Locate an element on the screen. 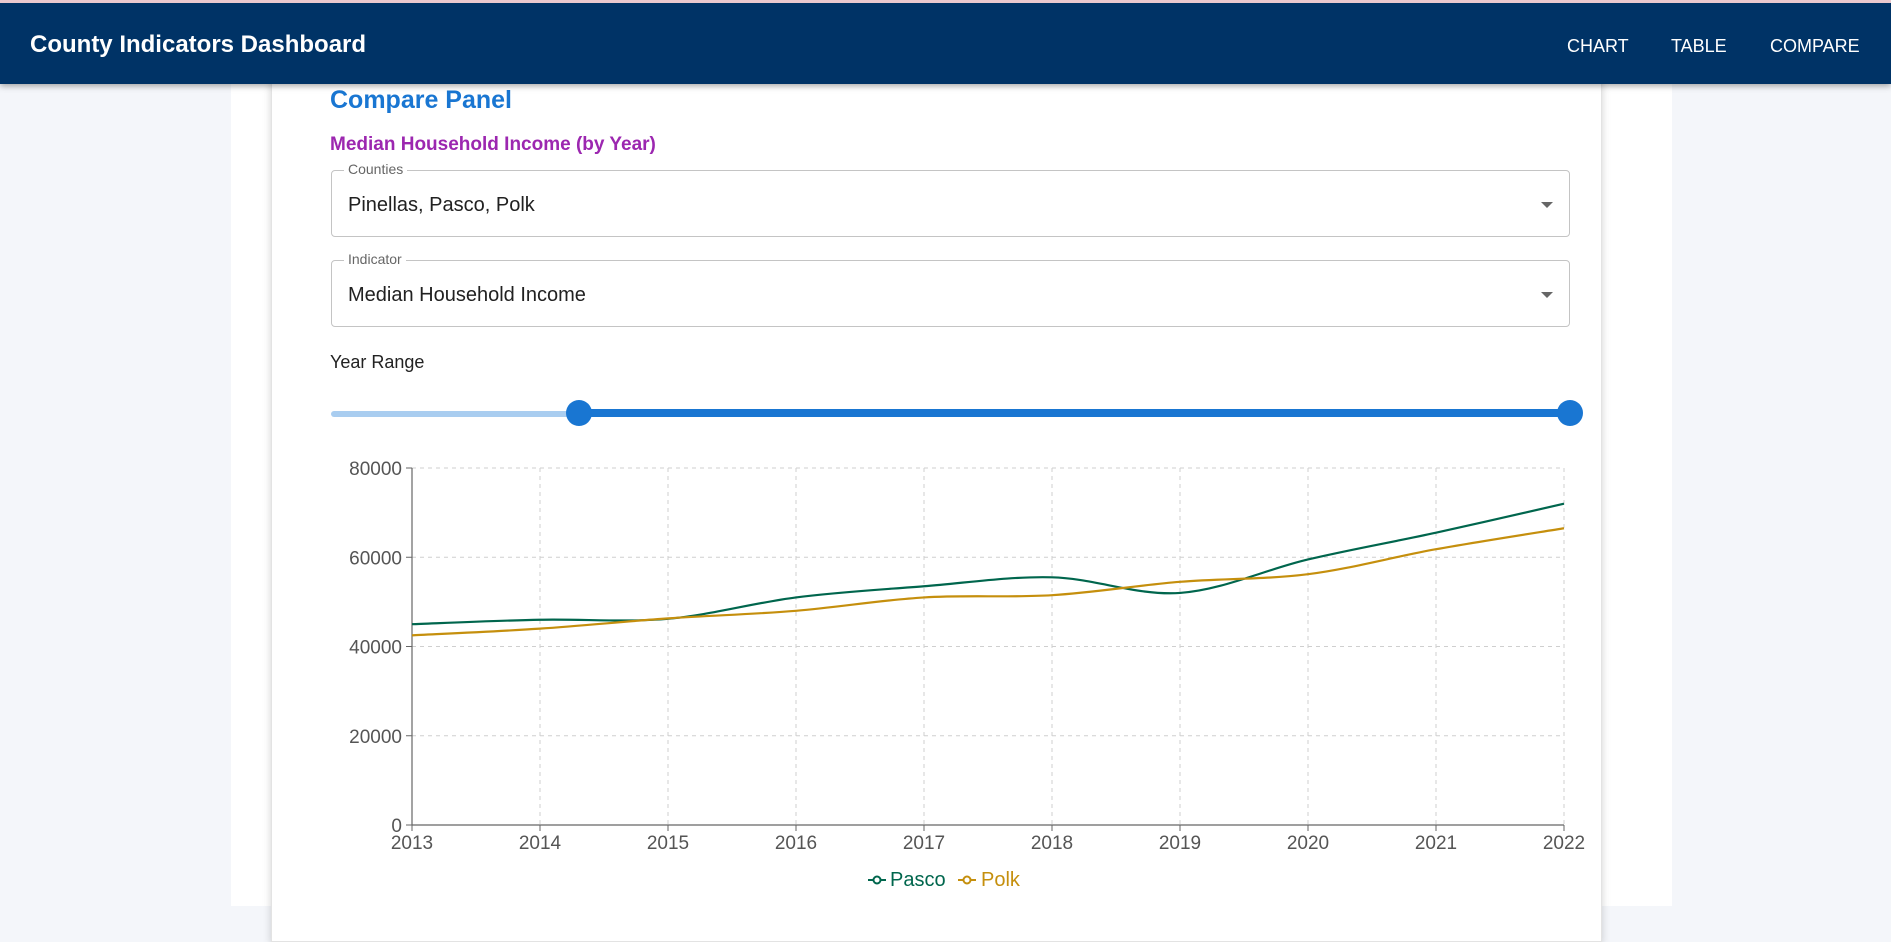  y-tick-label: 0 is located at coordinates (396, 826).